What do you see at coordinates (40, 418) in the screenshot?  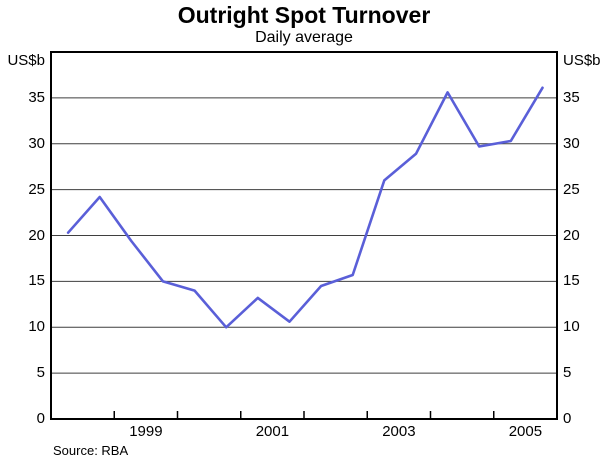 I see `y-tick-label-left-0: 0` at bounding box center [40, 418].